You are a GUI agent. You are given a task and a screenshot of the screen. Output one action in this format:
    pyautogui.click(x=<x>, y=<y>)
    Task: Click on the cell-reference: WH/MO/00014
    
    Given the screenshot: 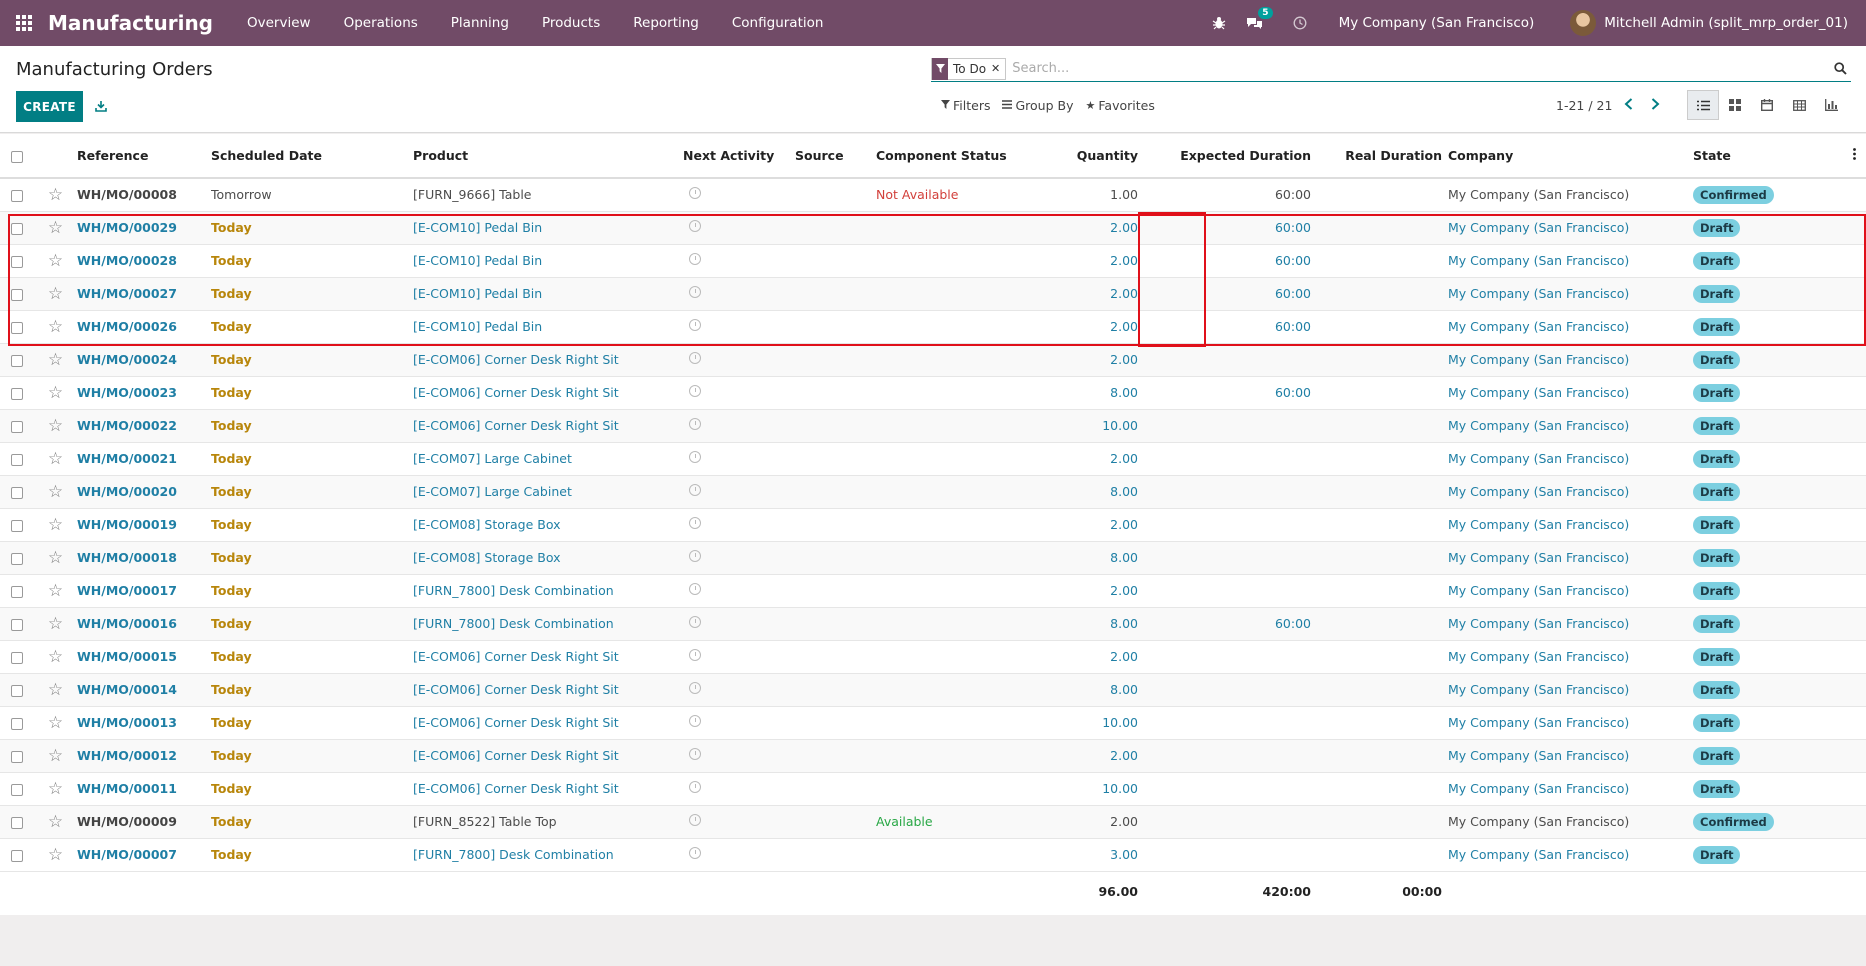 What is the action you would take?
    pyautogui.click(x=144, y=690)
    